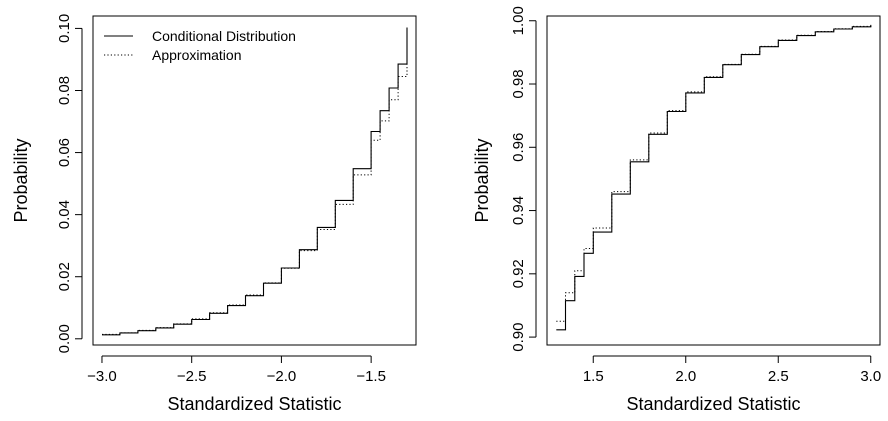  I want to click on y-tick-label: 0.08, so click(64, 90).